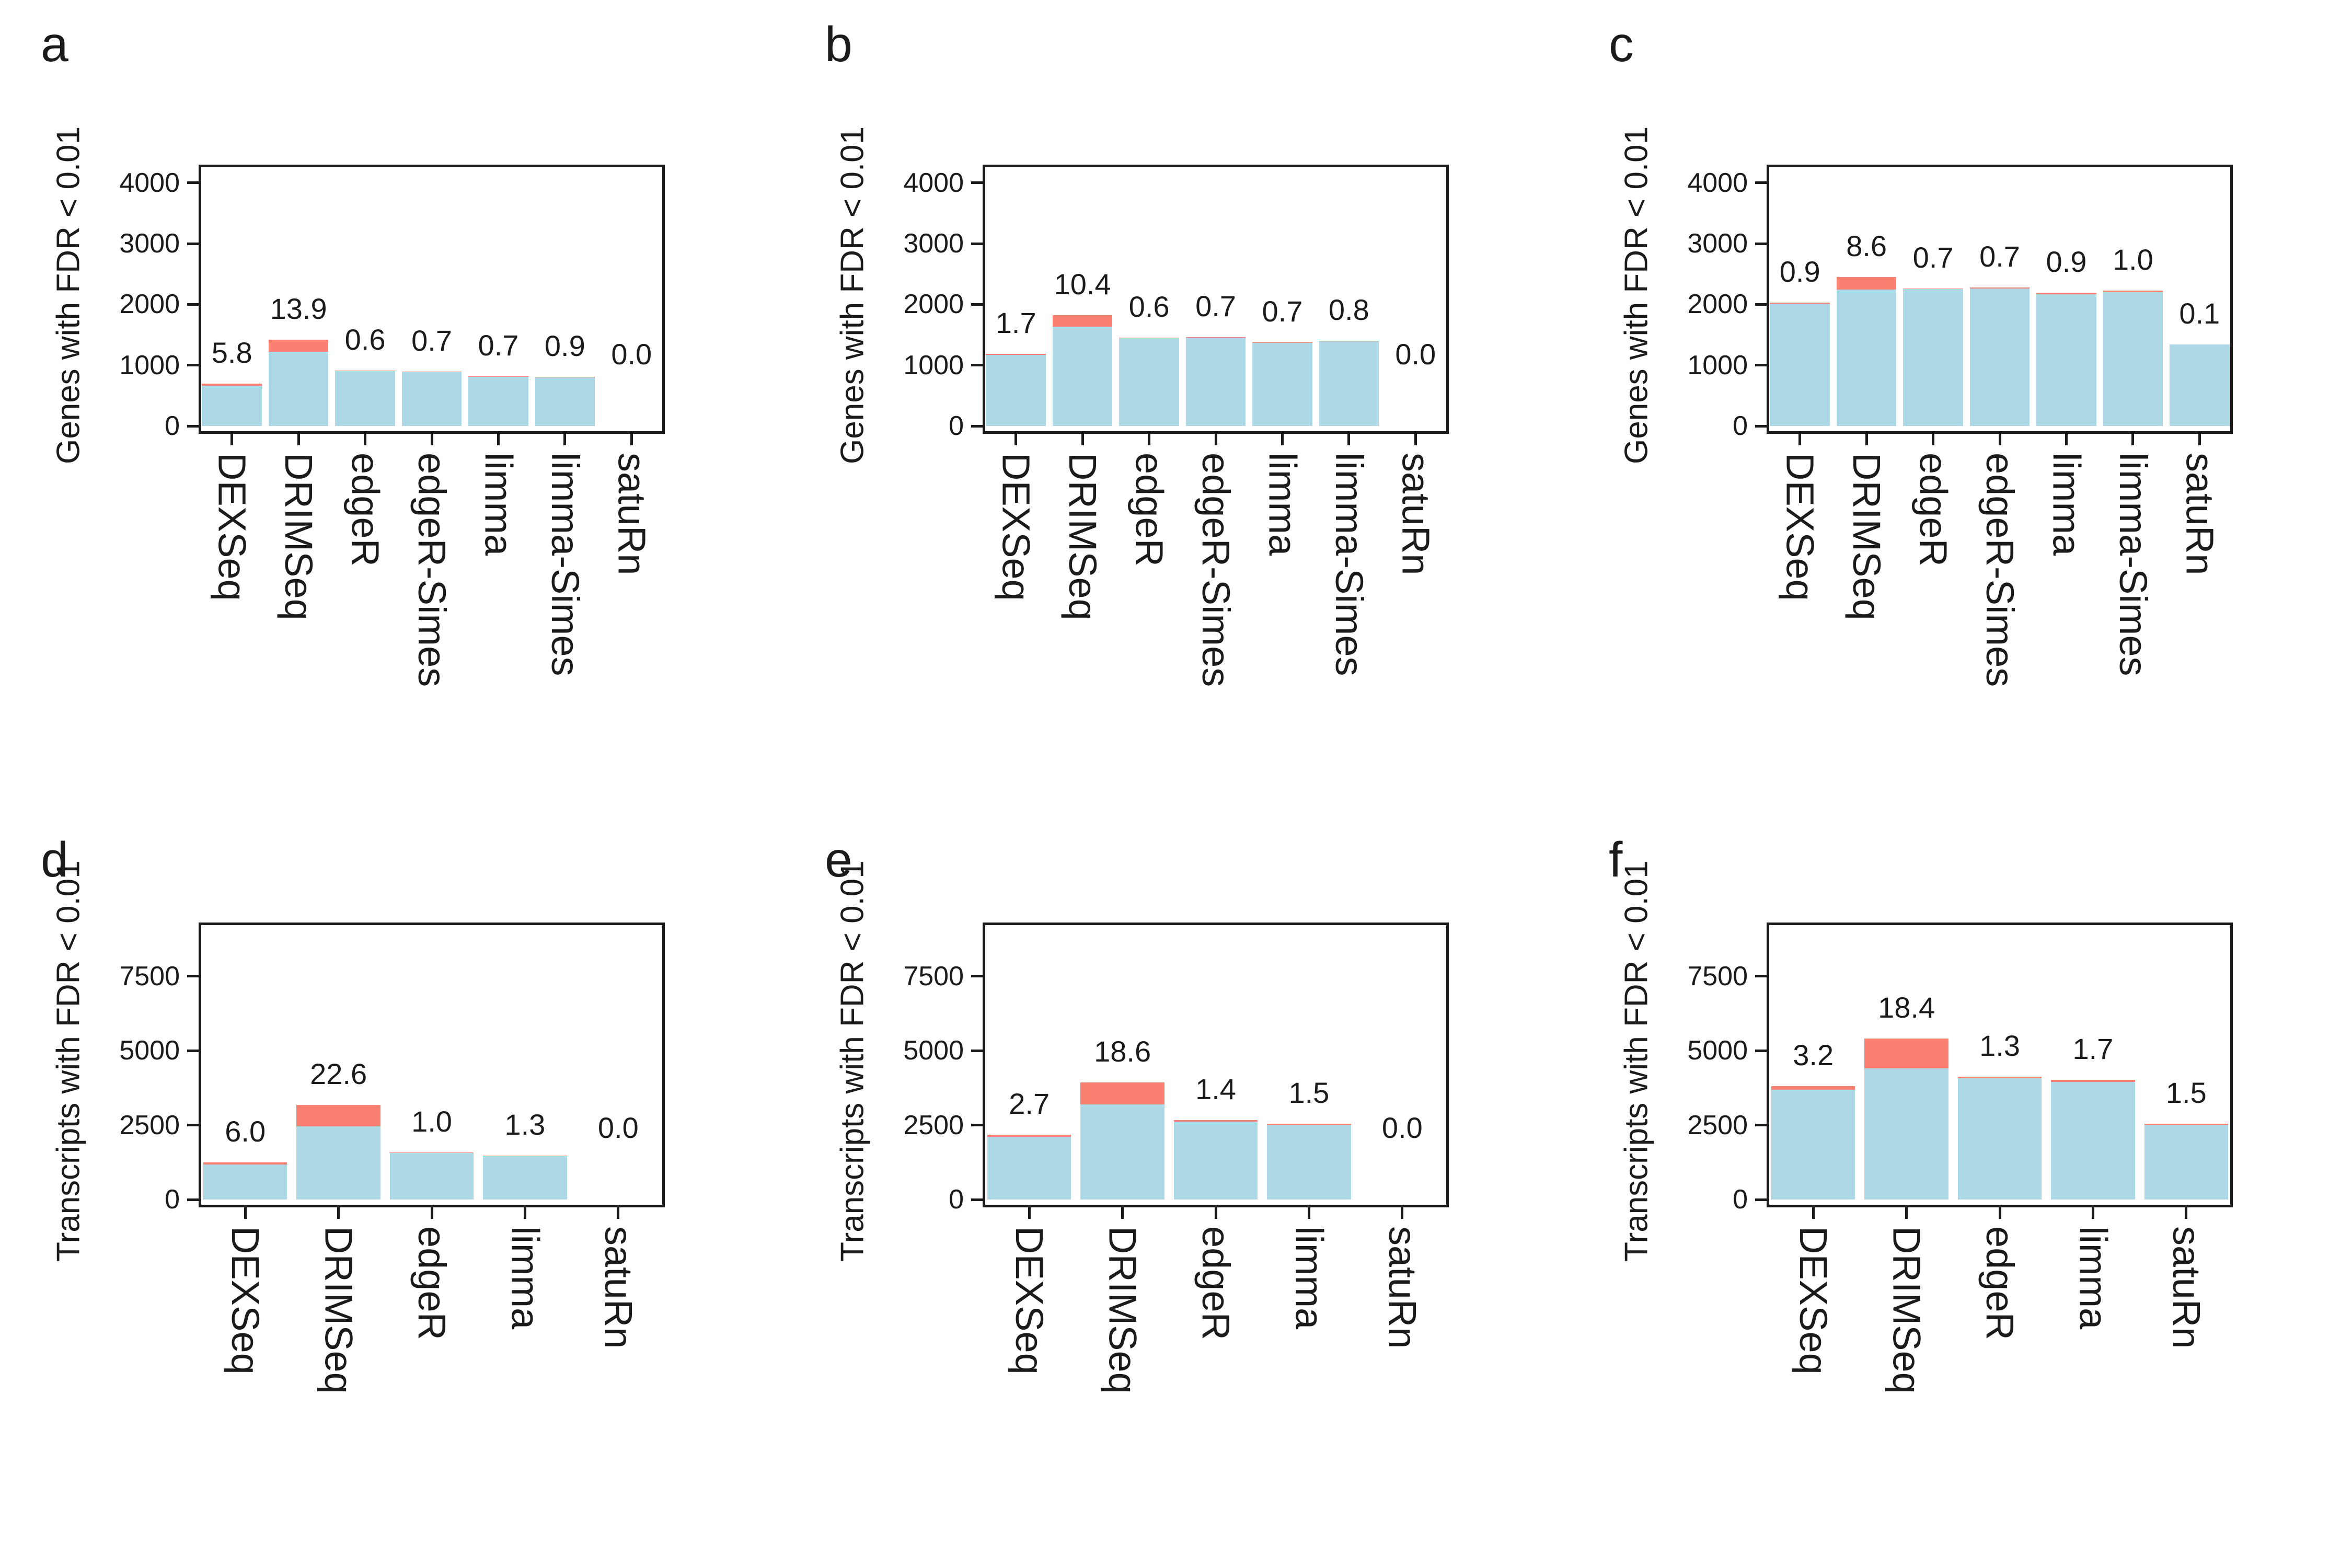 The height and width of the screenshot is (1568, 2352). What do you see at coordinates (525, 1125) in the screenshot?
I see `bar-value-label-limma: 1.3` at bounding box center [525, 1125].